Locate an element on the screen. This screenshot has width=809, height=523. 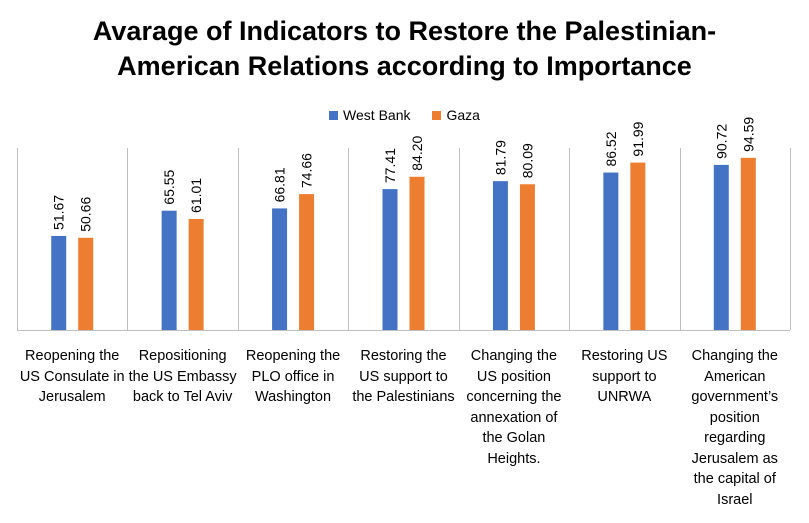
data-label-west-bank: 65.55 is located at coordinates (169, 186).